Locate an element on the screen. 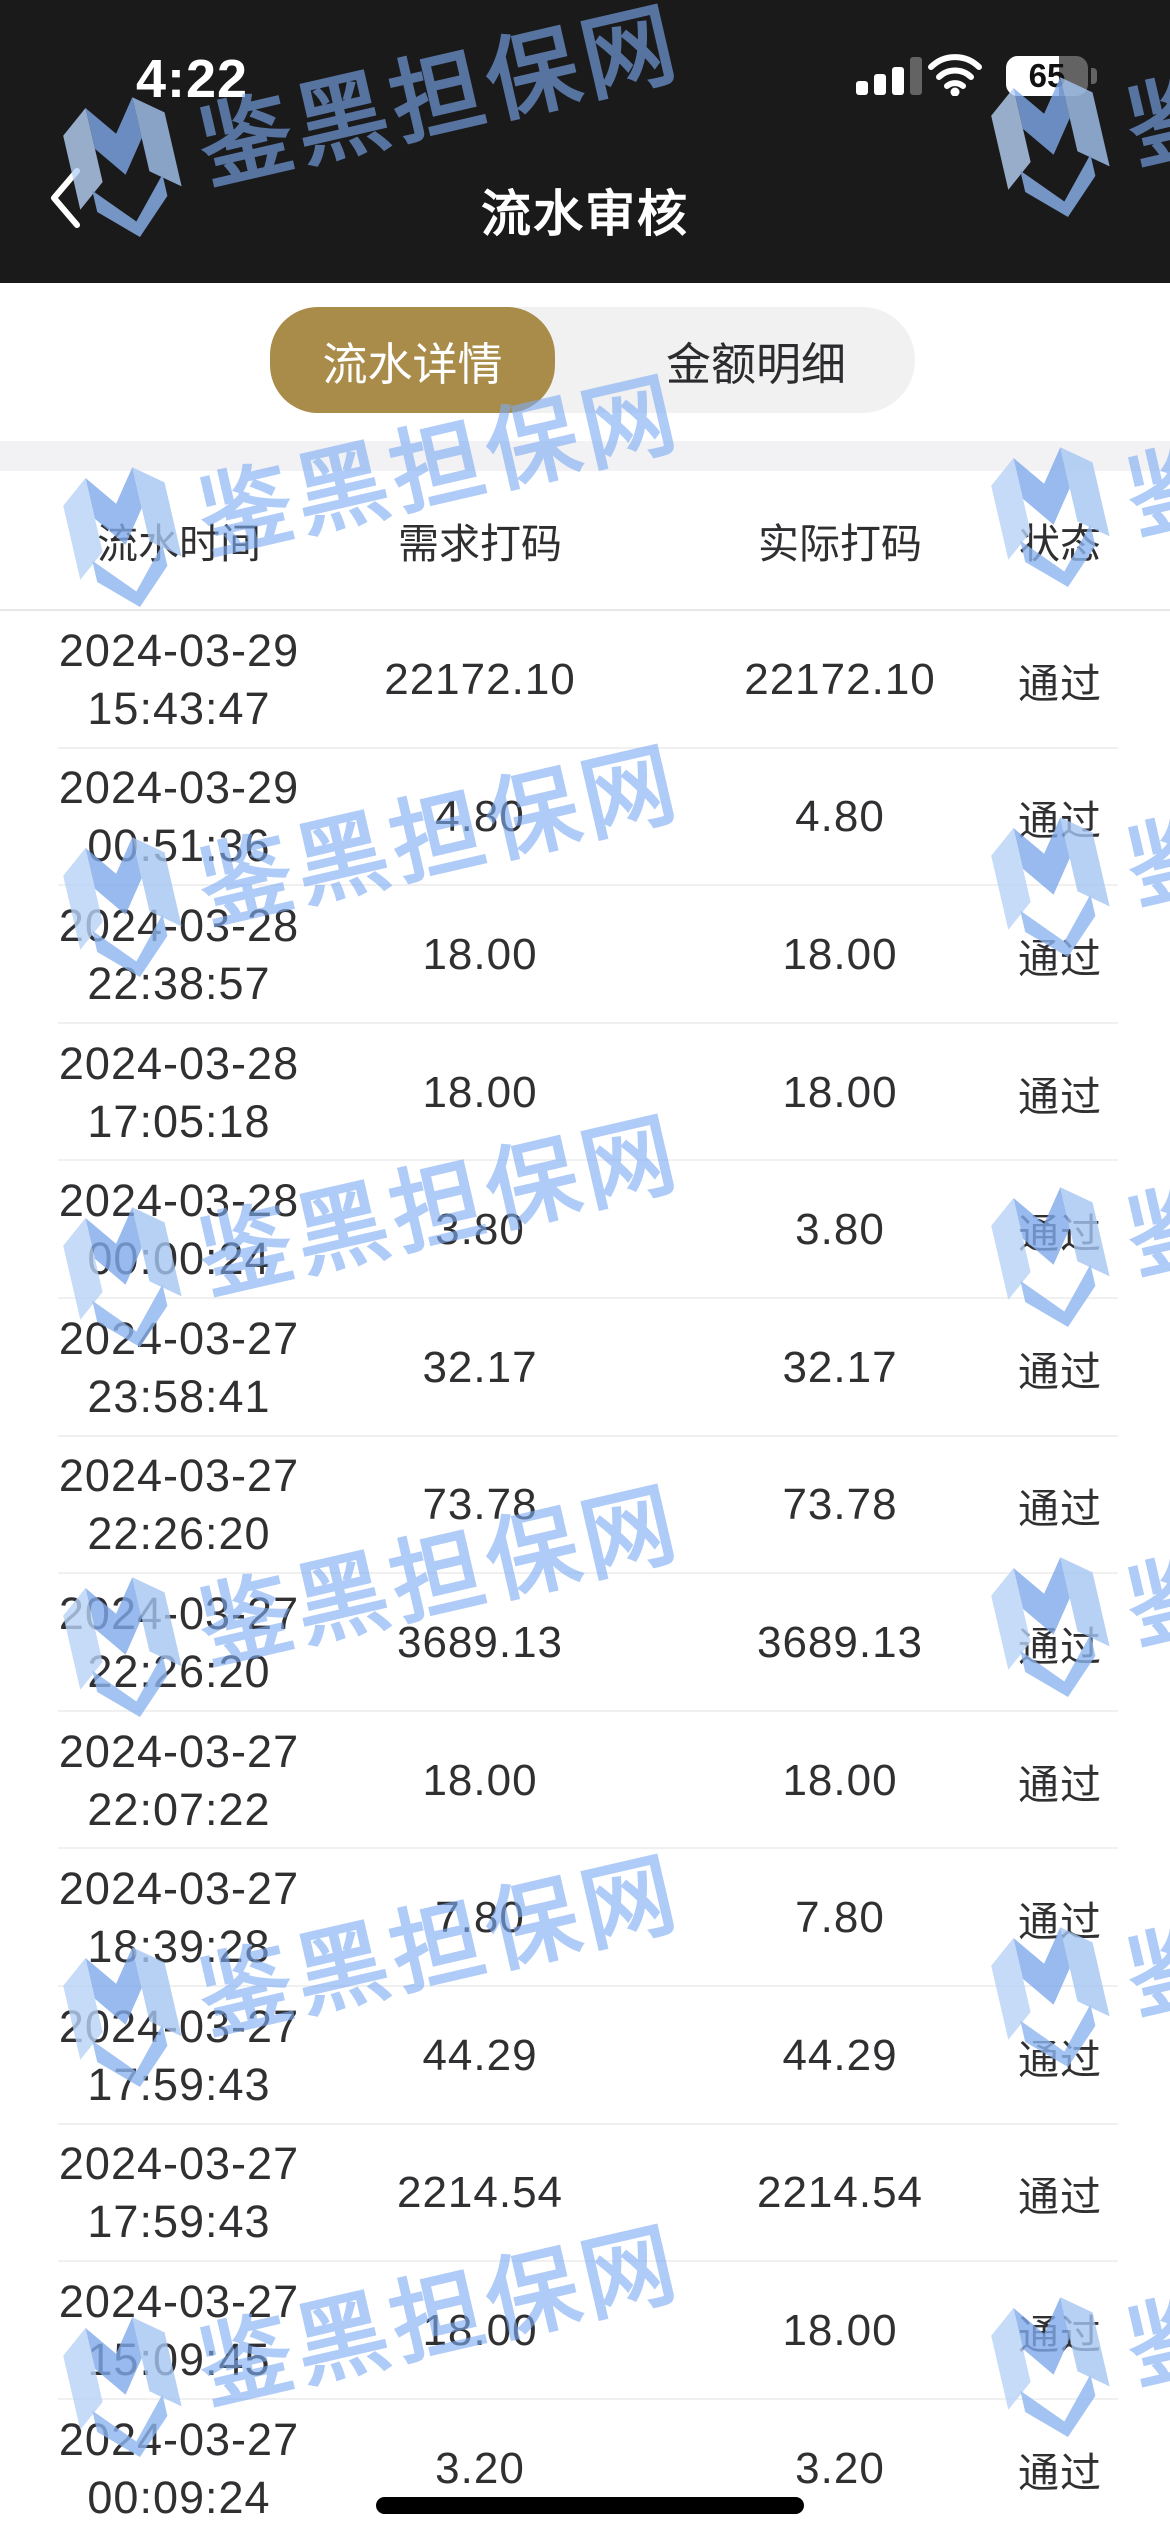 The width and height of the screenshot is (1170, 2532). table-row: 2024-03-27 17:59:43 44.29 44.29 通过 is located at coordinates (585, 2056).